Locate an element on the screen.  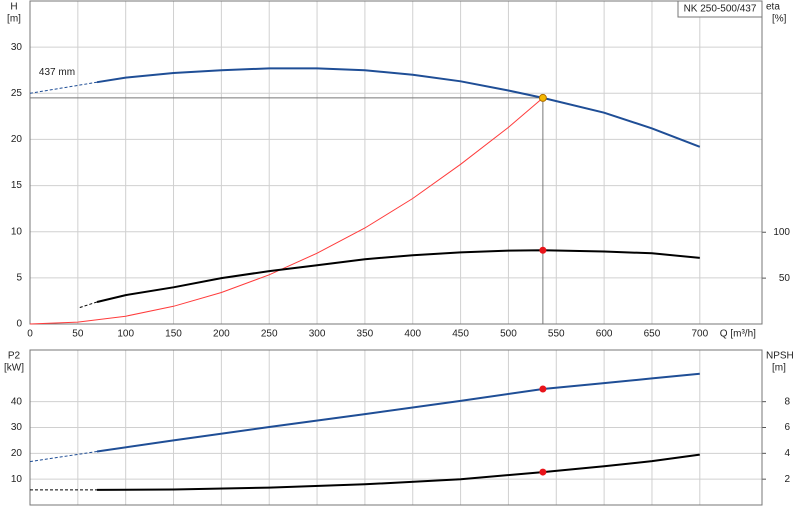
x-tick-label: 450 is located at coordinates (460, 334).